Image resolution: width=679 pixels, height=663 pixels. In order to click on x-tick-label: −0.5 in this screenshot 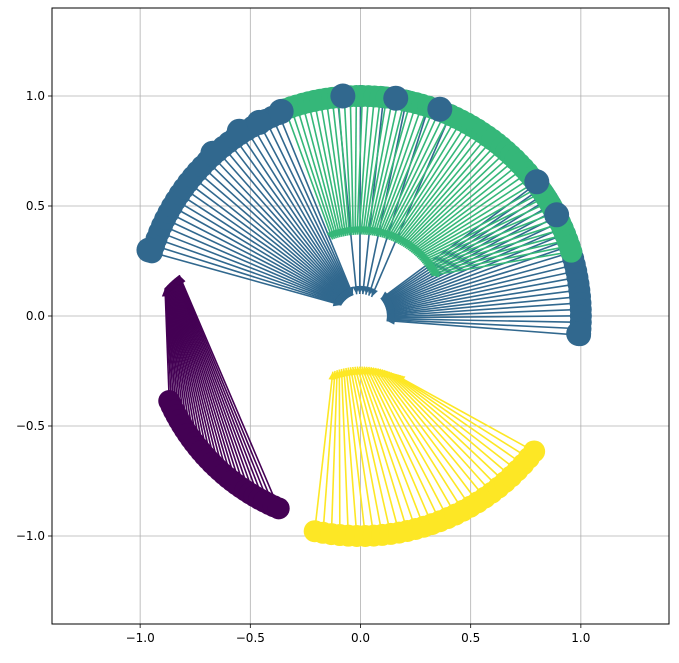, I will do `click(250, 638)`.